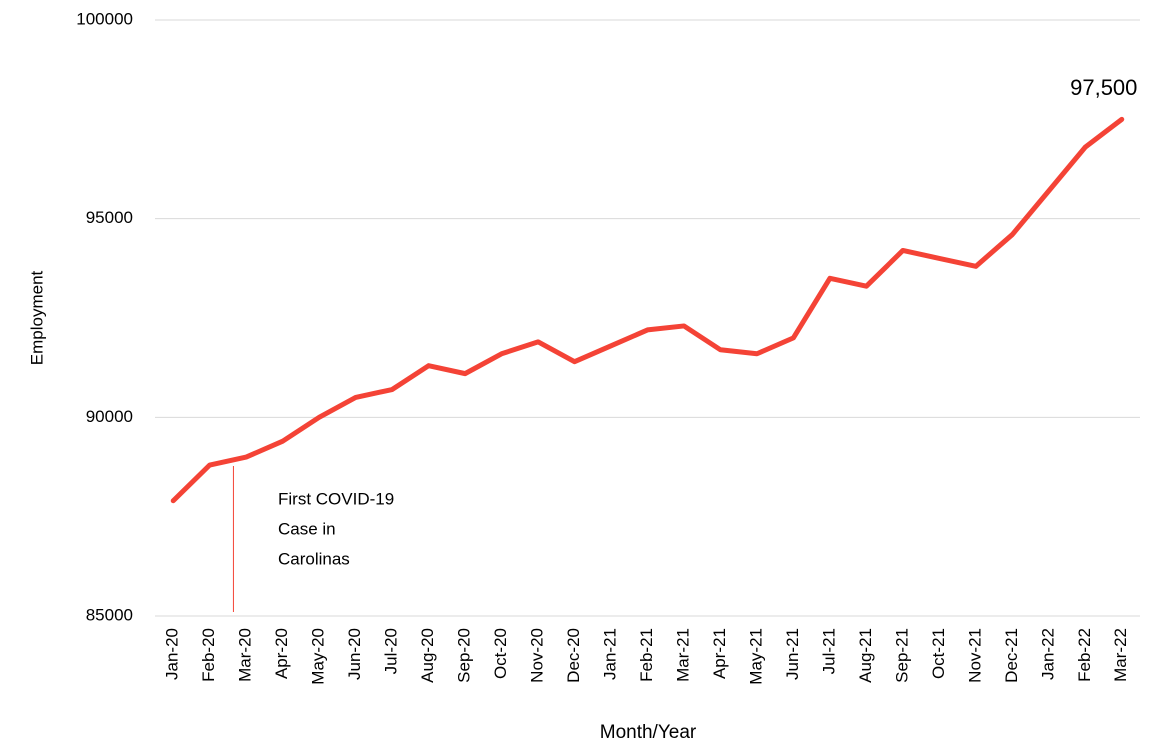  What do you see at coordinates (464, 655) in the screenshot?
I see `x-tick-label: Sep-20` at bounding box center [464, 655].